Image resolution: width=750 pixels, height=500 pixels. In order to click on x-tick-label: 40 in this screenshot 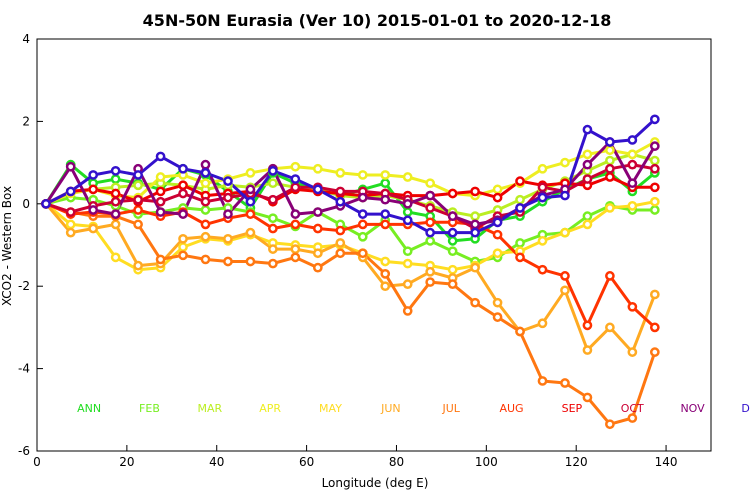, I will do `click(216, 462)`.